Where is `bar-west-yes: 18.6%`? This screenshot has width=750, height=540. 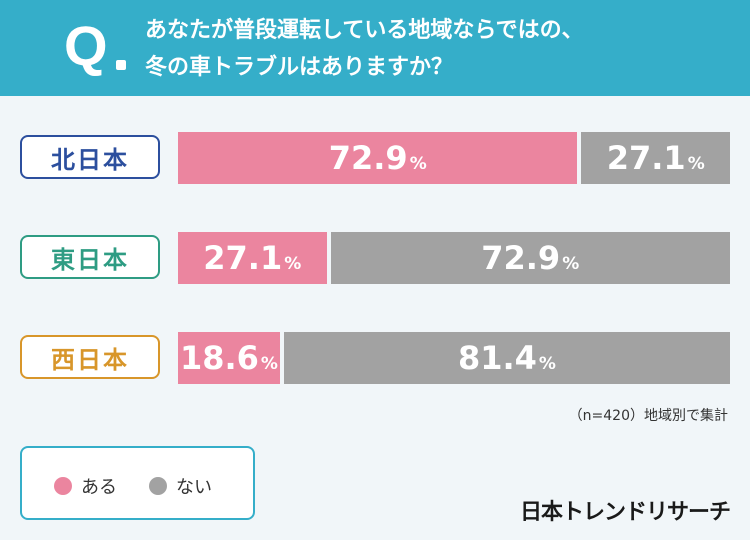 bar-west-yes: 18.6% is located at coordinates (229, 358).